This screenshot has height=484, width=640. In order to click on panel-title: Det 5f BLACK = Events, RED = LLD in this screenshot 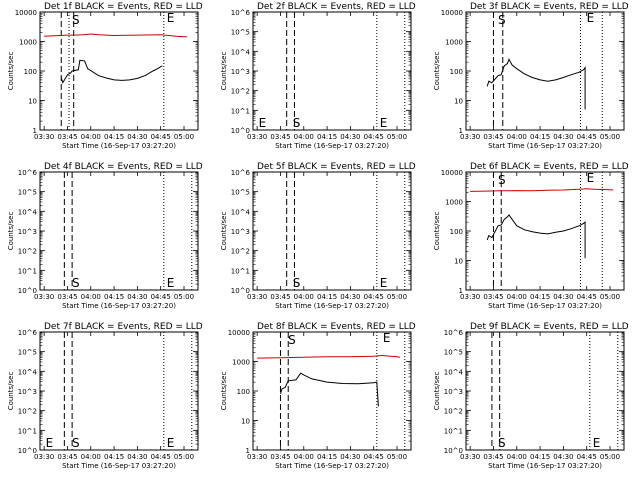, I will do `click(336, 167)`.